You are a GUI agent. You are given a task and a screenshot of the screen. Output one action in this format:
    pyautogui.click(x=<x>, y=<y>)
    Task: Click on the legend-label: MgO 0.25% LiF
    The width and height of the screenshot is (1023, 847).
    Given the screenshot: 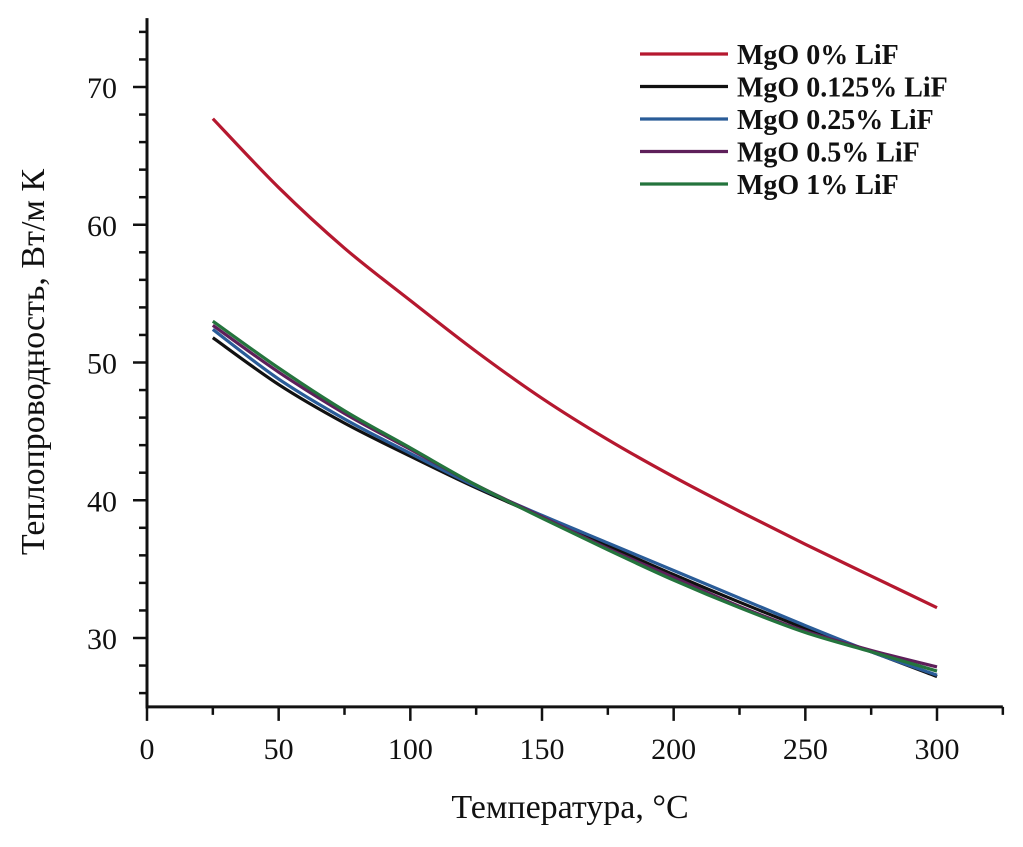 What is the action you would take?
    pyautogui.click(x=835, y=120)
    